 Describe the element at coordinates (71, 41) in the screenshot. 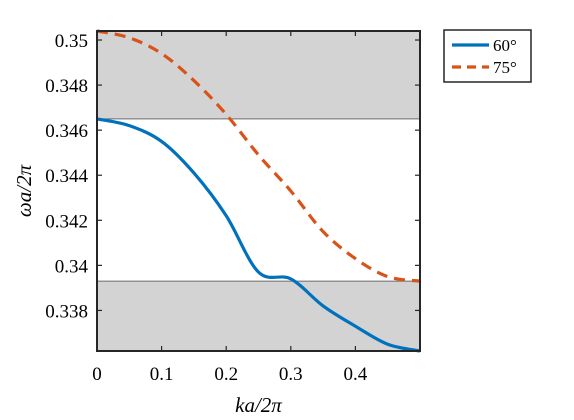

I see `y-tick-label: 0.35` at that location.